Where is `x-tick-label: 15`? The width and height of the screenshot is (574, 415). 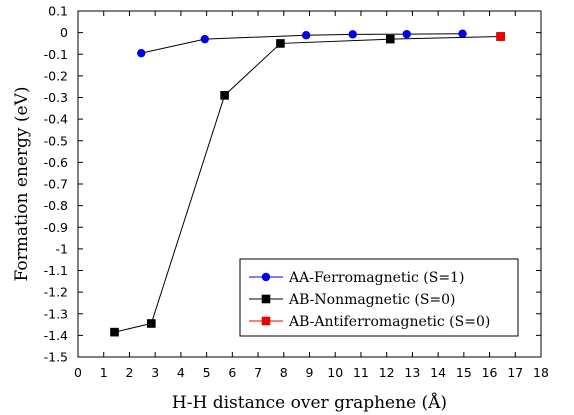
x-tick-label: 15 is located at coordinates (464, 372).